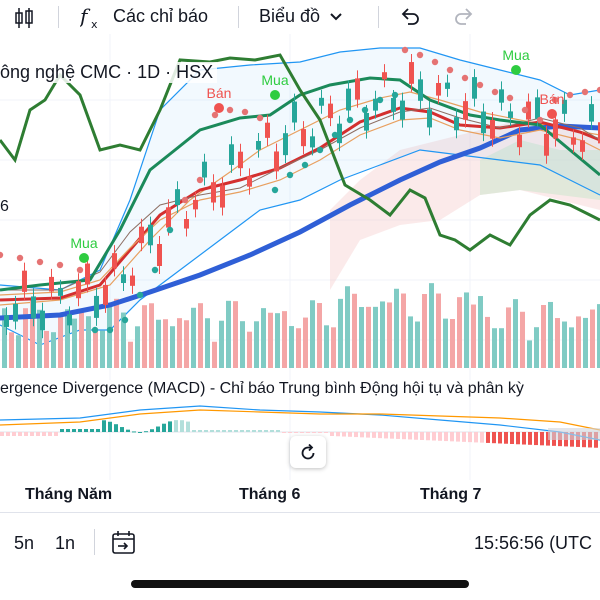  I want to click on buy-signal-label: Mua, so click(274, 80).